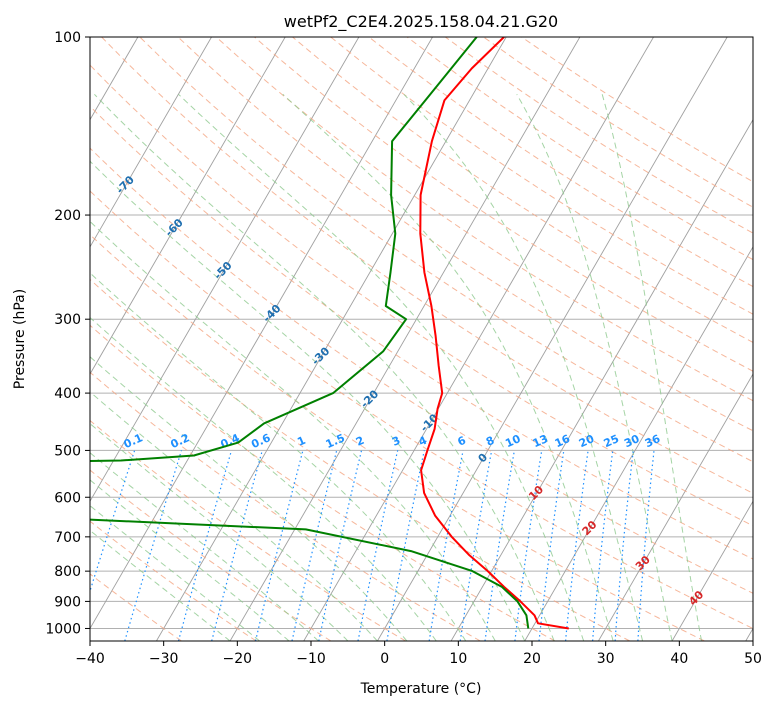  What do you see at coordinates (90, 659) in the screenshot?
I see `x-tick-label: −40` at bounding box center [90, 659].